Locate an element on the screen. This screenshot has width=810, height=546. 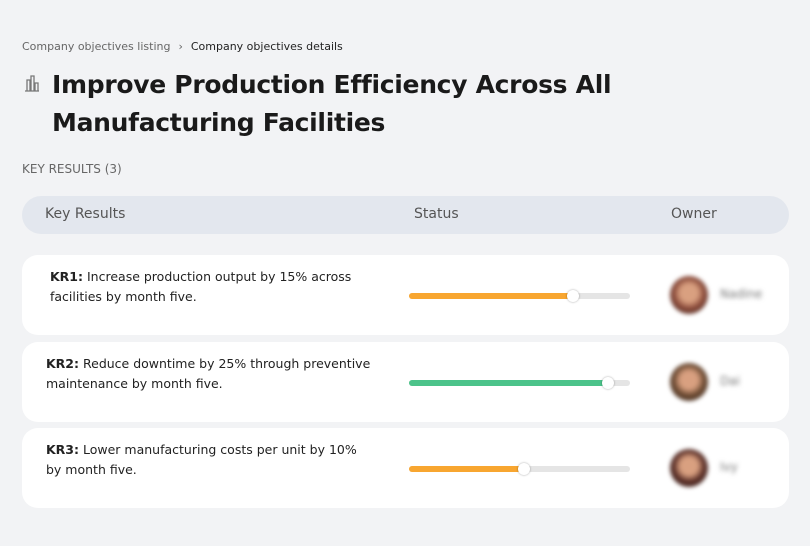
breadcrumb-parent-link: Company objectives listing is located at coordinates (96, 46).